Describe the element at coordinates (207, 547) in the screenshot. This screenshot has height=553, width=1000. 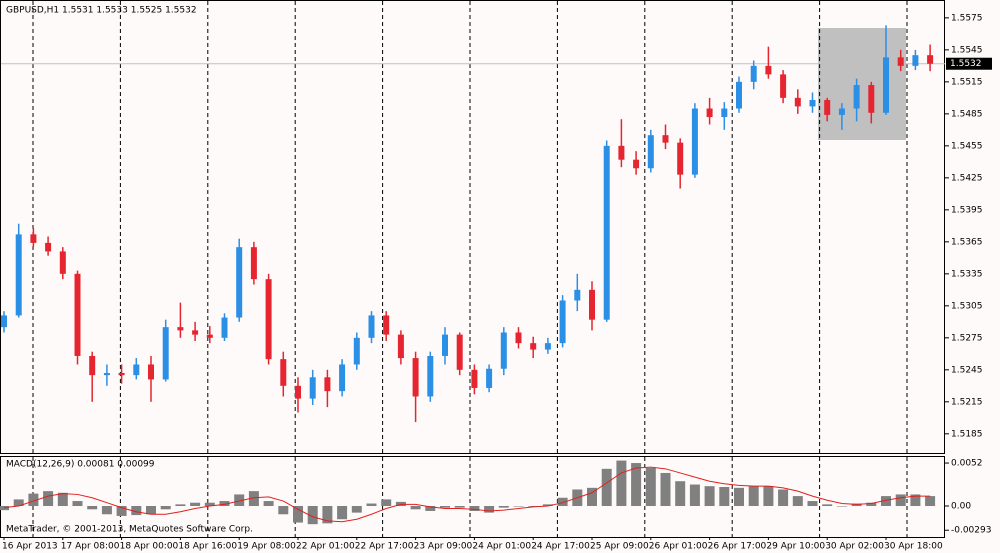
I see `x-tick-label: 18 Apr 16:00` at that location.